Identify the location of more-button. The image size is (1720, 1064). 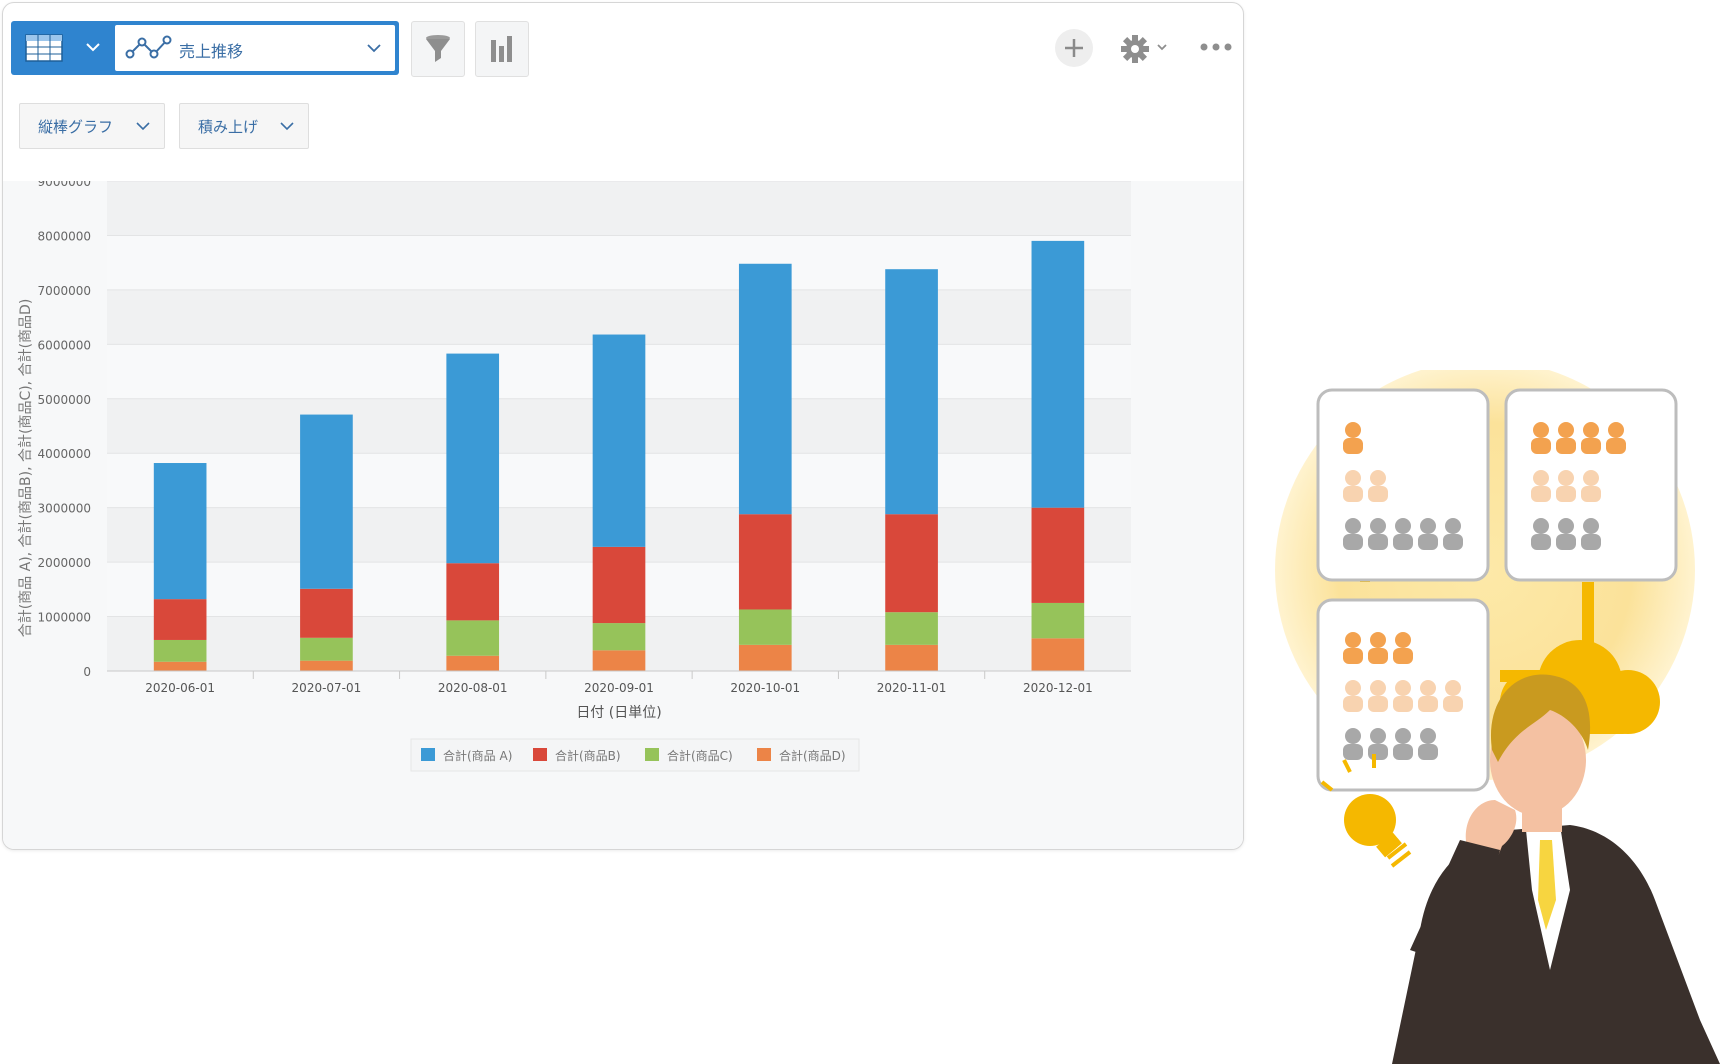
(1216, 47).